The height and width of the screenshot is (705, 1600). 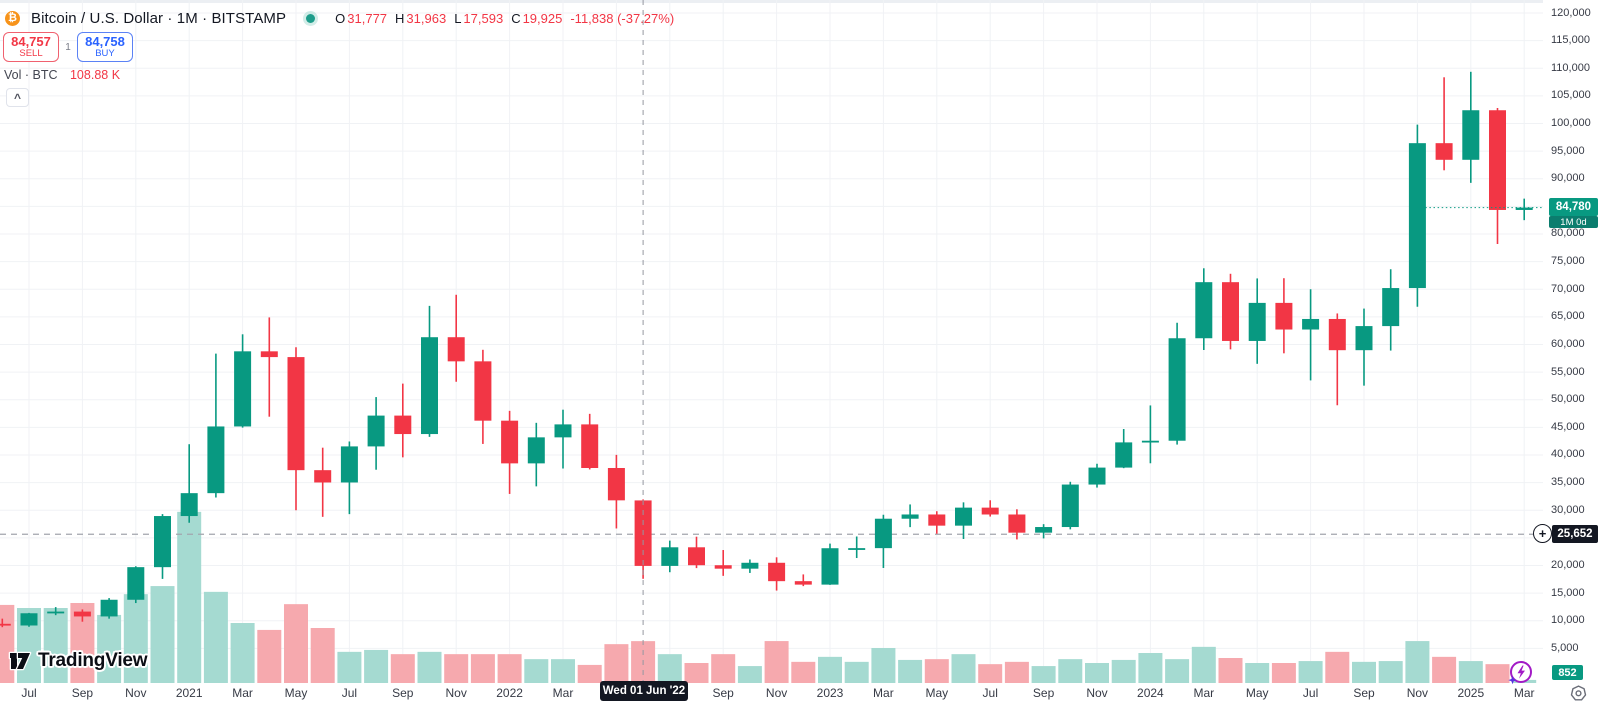 I want to click on price-tick-label: 120,000, so click(x=1571, y=12).